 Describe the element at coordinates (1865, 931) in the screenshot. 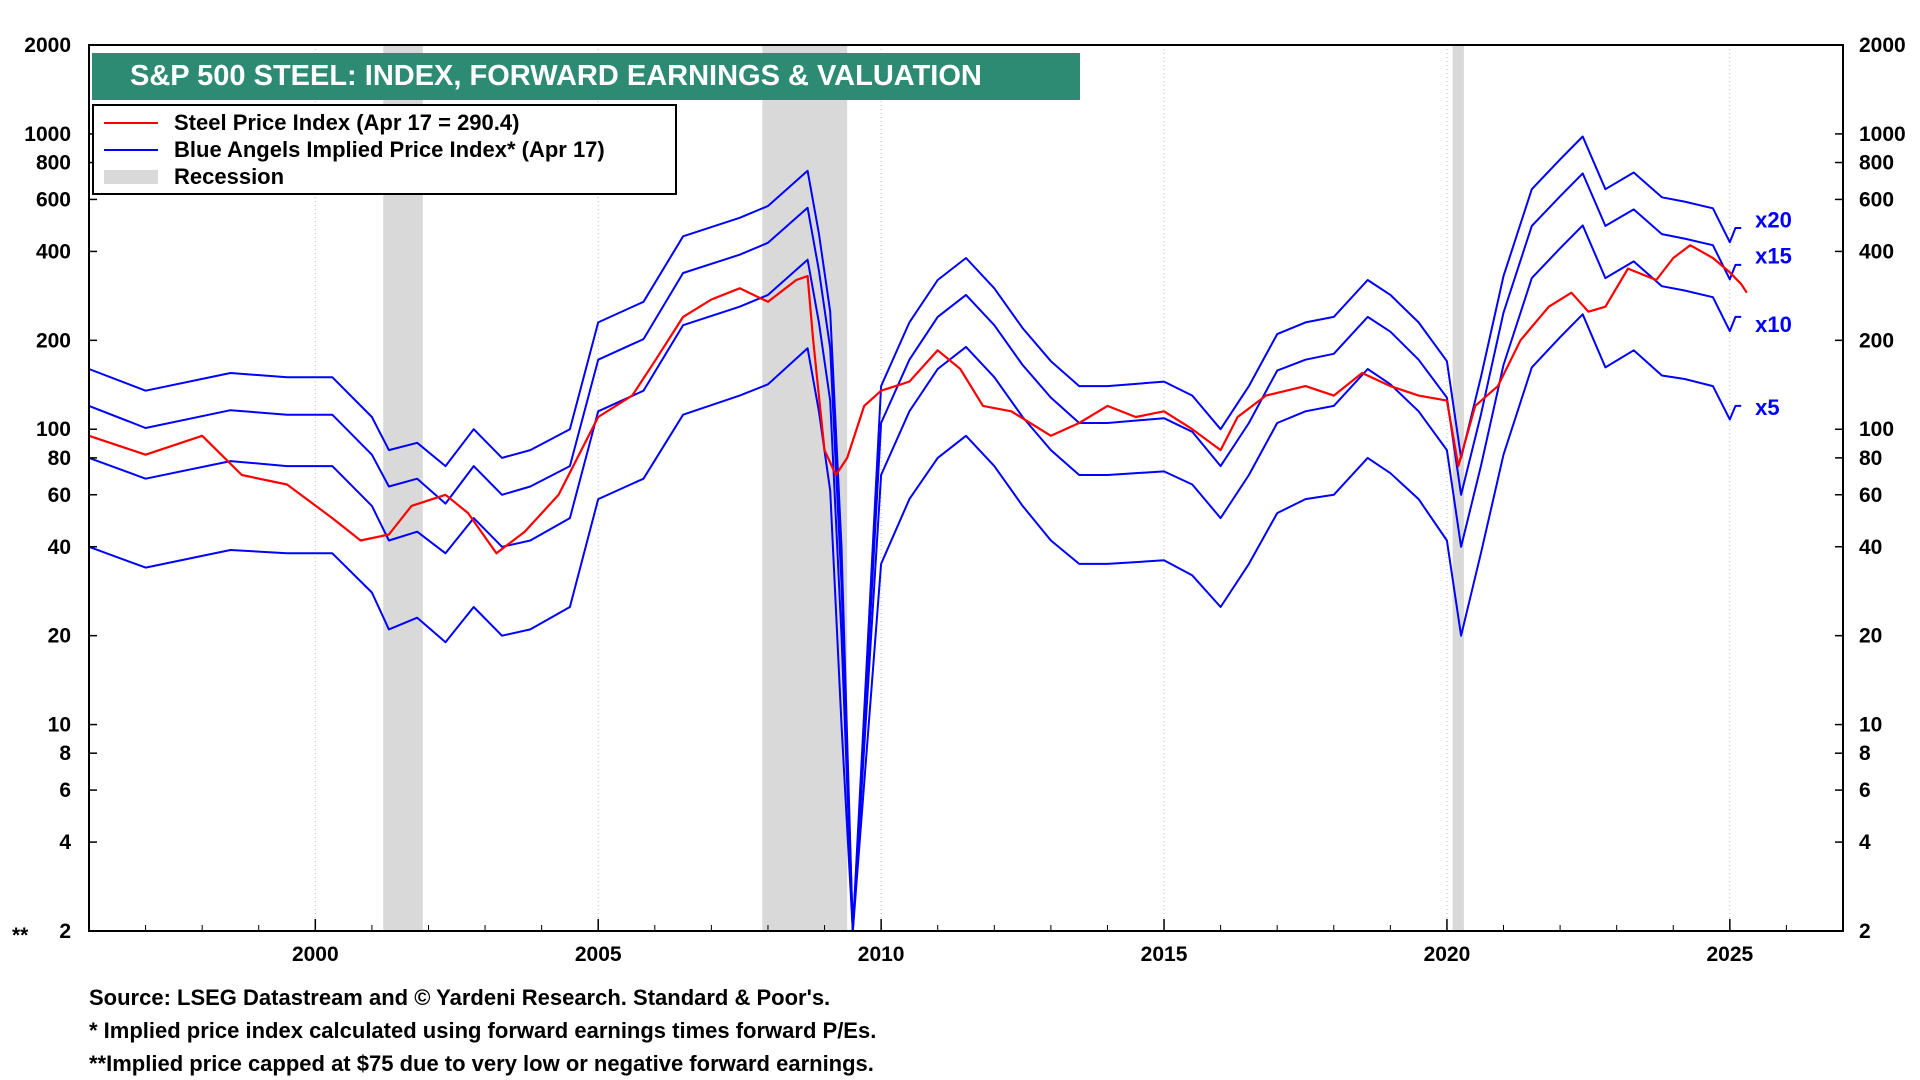

I see `y-tick-label-right: 2` at that location.